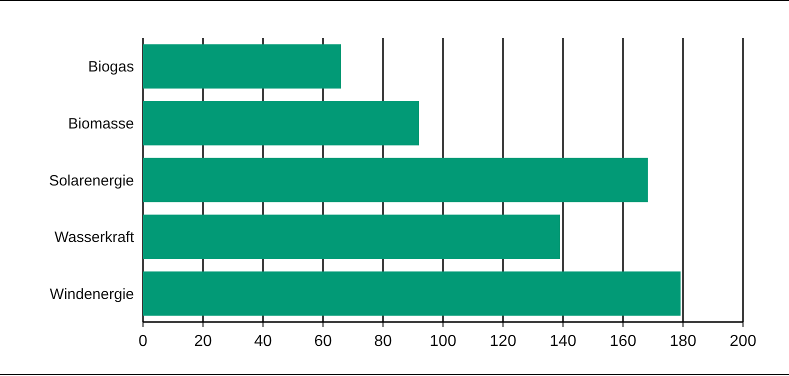 This screenshot has width=789, height=376. What do you see at coordinates (101, 123) in the screenshot?
I see `y-tick-label: Biomasse` at bounding box center [101, 123].